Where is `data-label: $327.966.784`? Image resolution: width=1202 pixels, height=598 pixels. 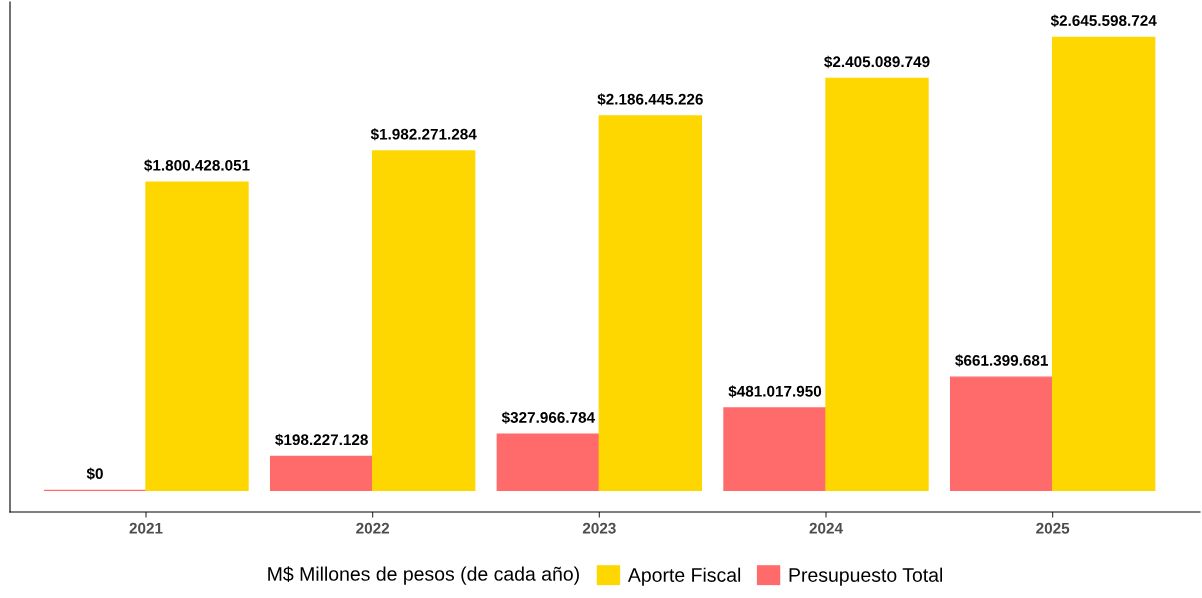 data-label: $327.966.784 is located at coordinates (548, 417).